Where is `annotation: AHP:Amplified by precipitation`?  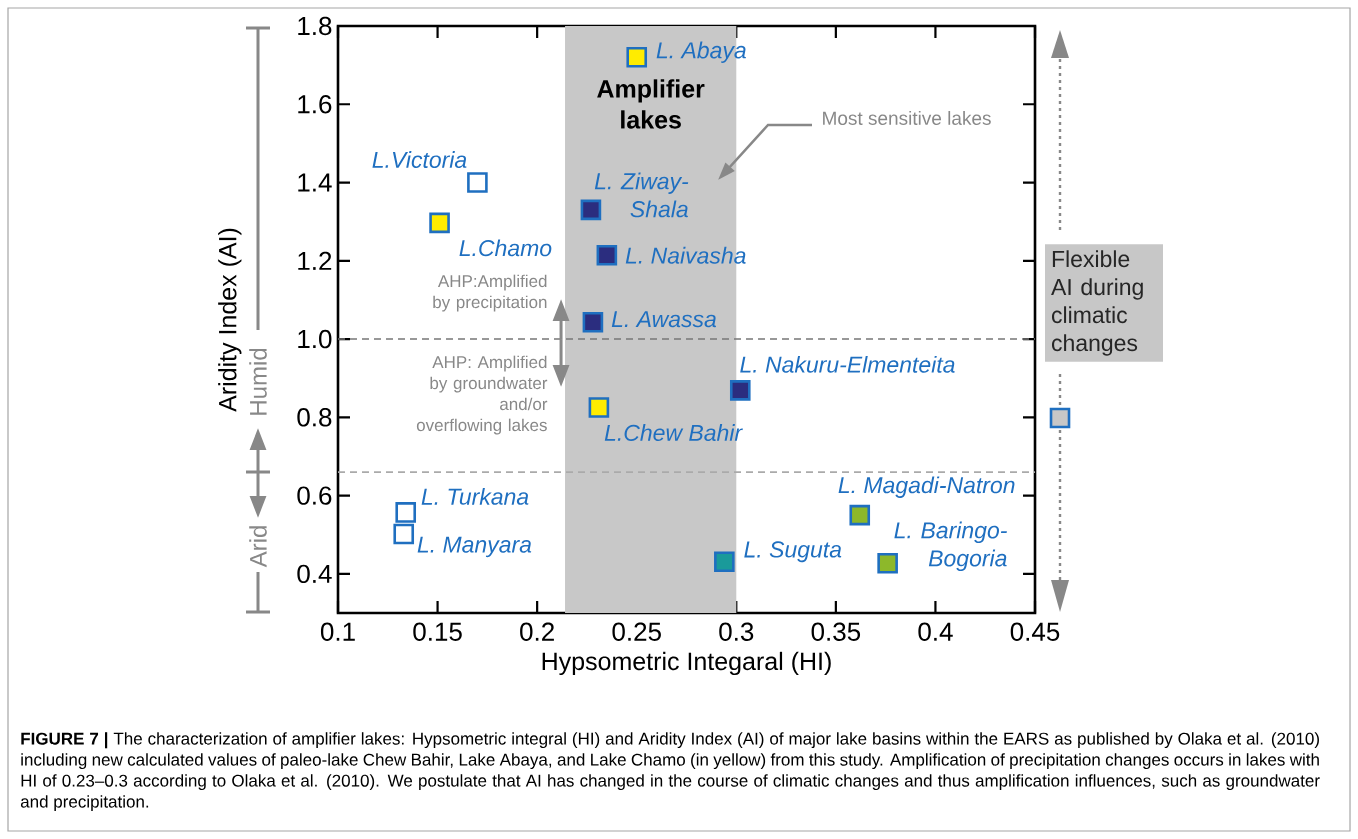
annotation: AHP:Amplified by precipitation is located at coordinates (490, 293).